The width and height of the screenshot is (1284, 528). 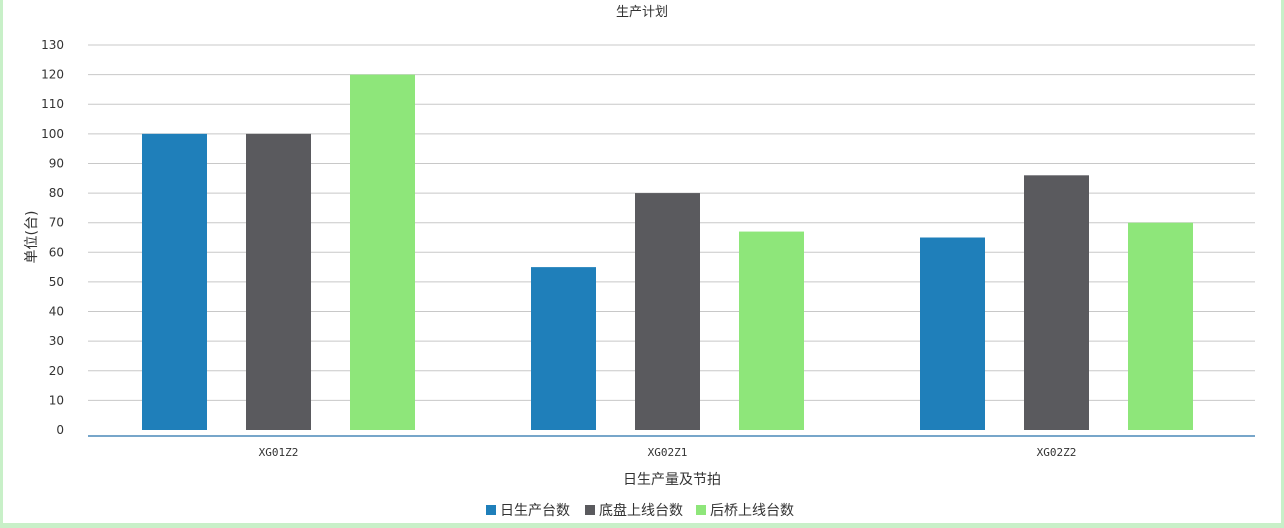 What do you see at coordinates (279, 452) in the screenshot?
I see `x-tick-label: XG01Z2` at bounding box center [279, 452].